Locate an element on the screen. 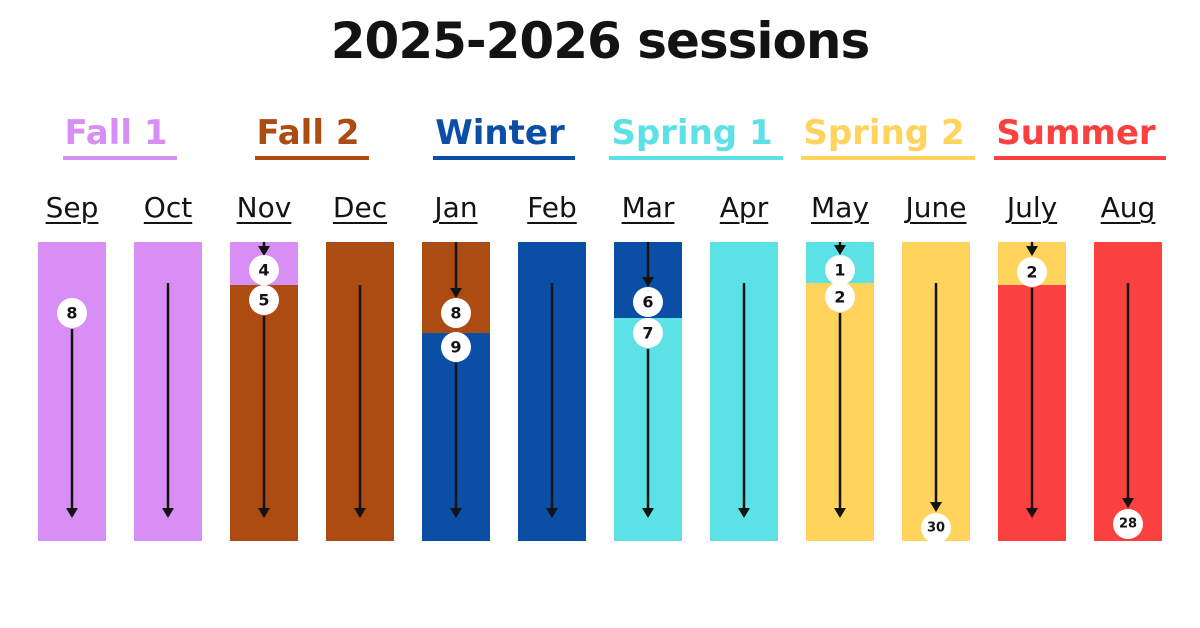 This screenshot has width=1200, height=628. date-number: 4 is located at coordinates (263, 270).